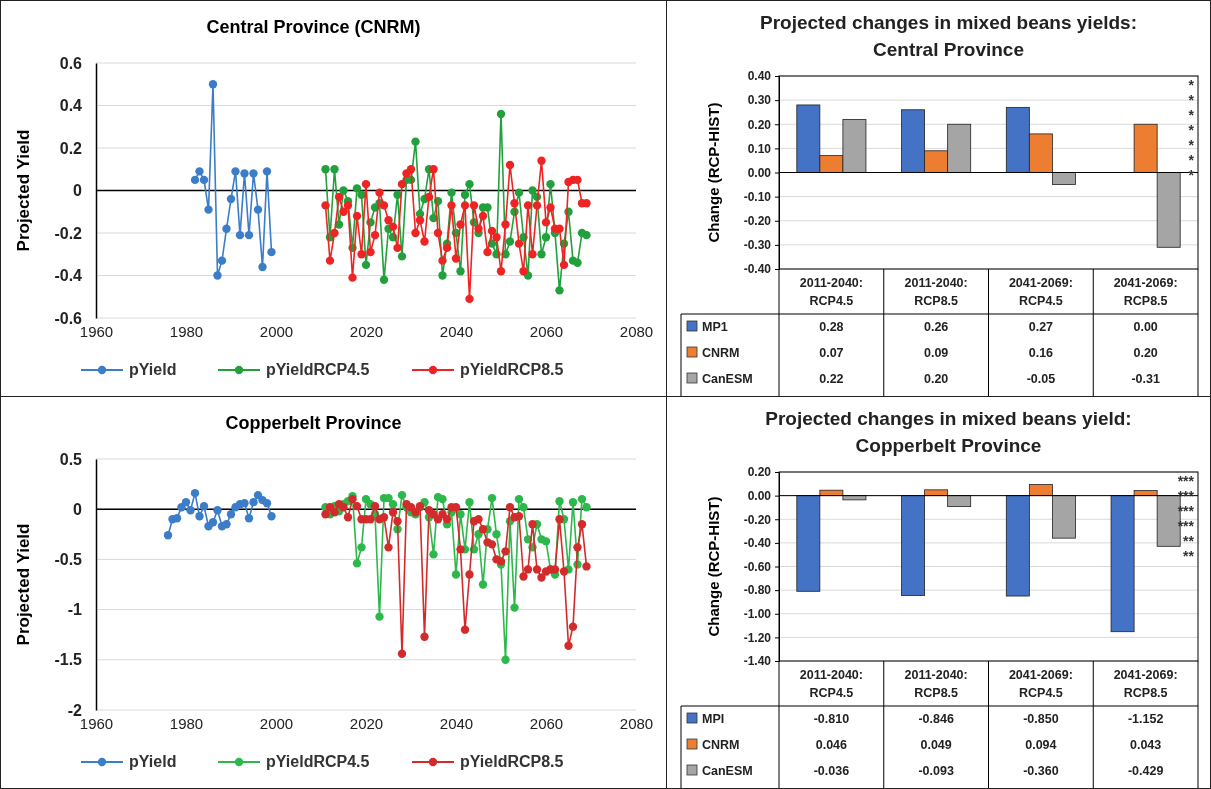  Describe the element at coordinates (831, 353) in the screenshot. I see `data-label: 0.07` at that location.